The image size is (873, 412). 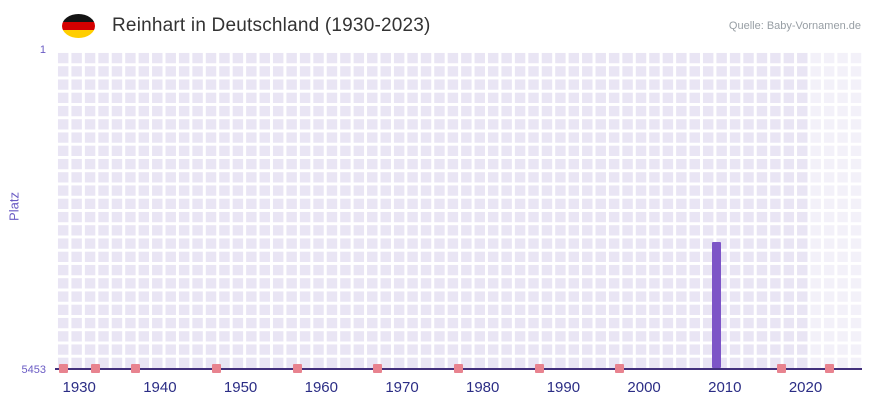 What do you see at coordinates (297, 368) in the screenshot?
I see `bar-1957` at bounding box center [297, 368].